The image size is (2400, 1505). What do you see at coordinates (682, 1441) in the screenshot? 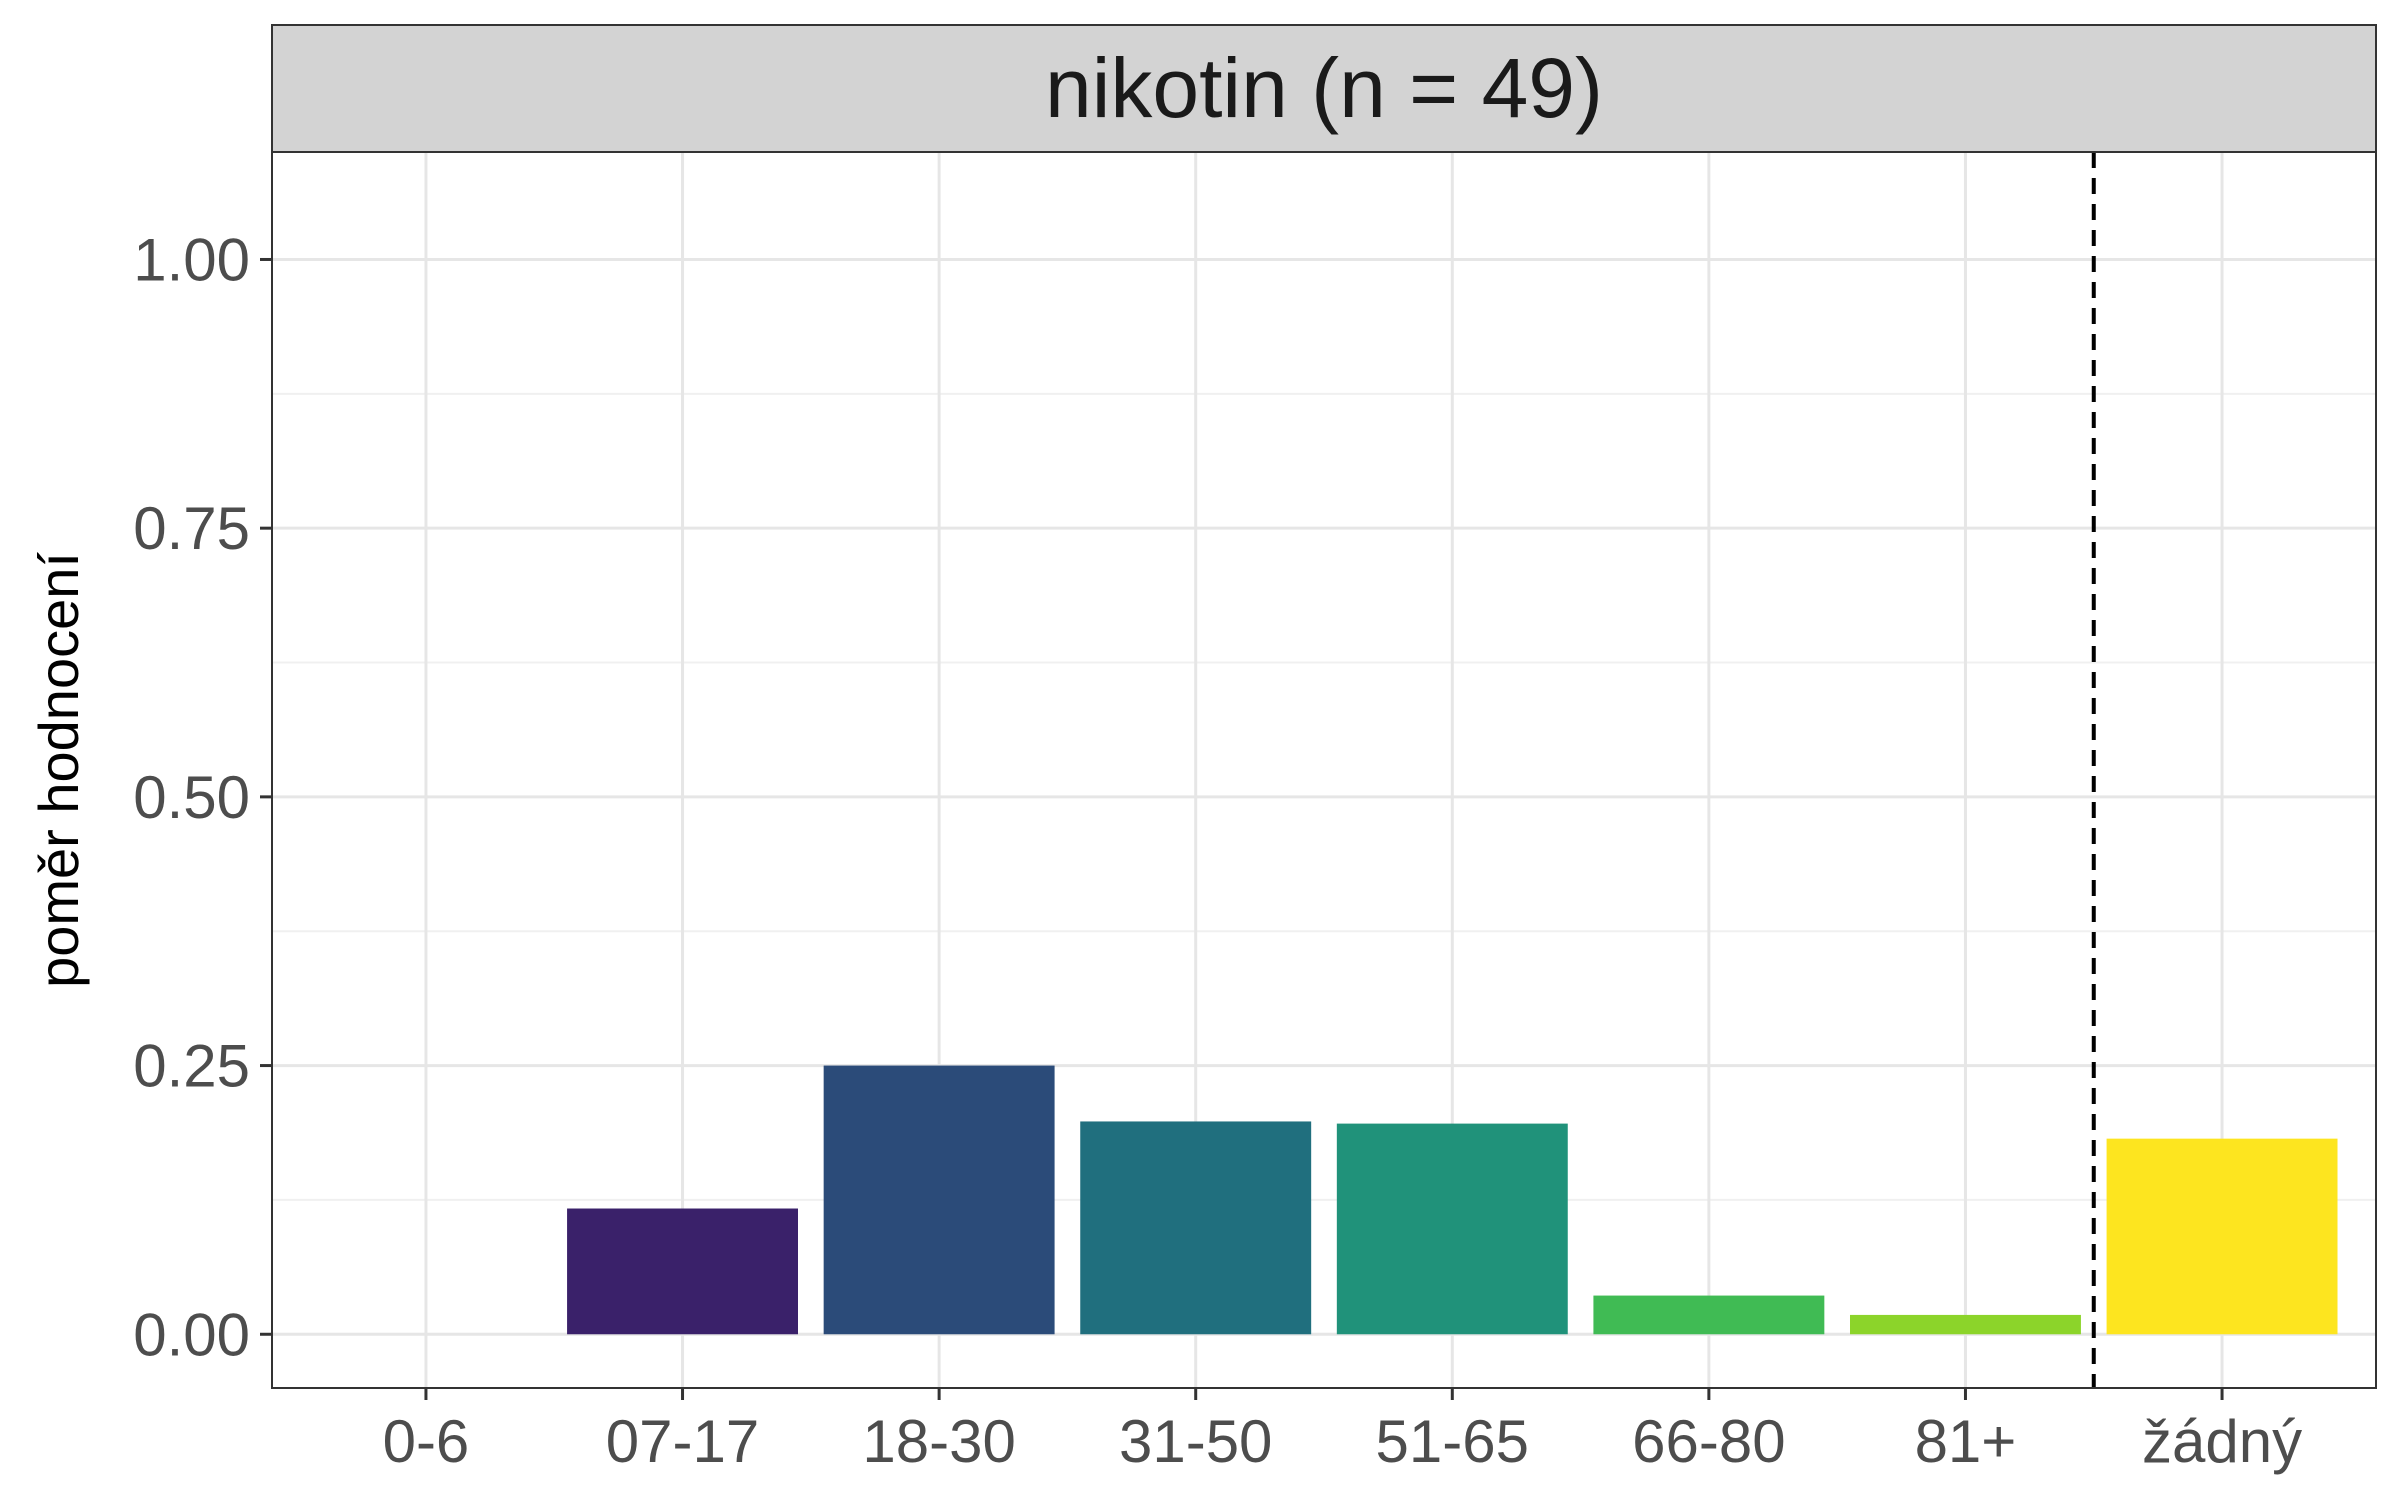
I see `x-tick-label: 07-17` at bounding box center [682, 1441].